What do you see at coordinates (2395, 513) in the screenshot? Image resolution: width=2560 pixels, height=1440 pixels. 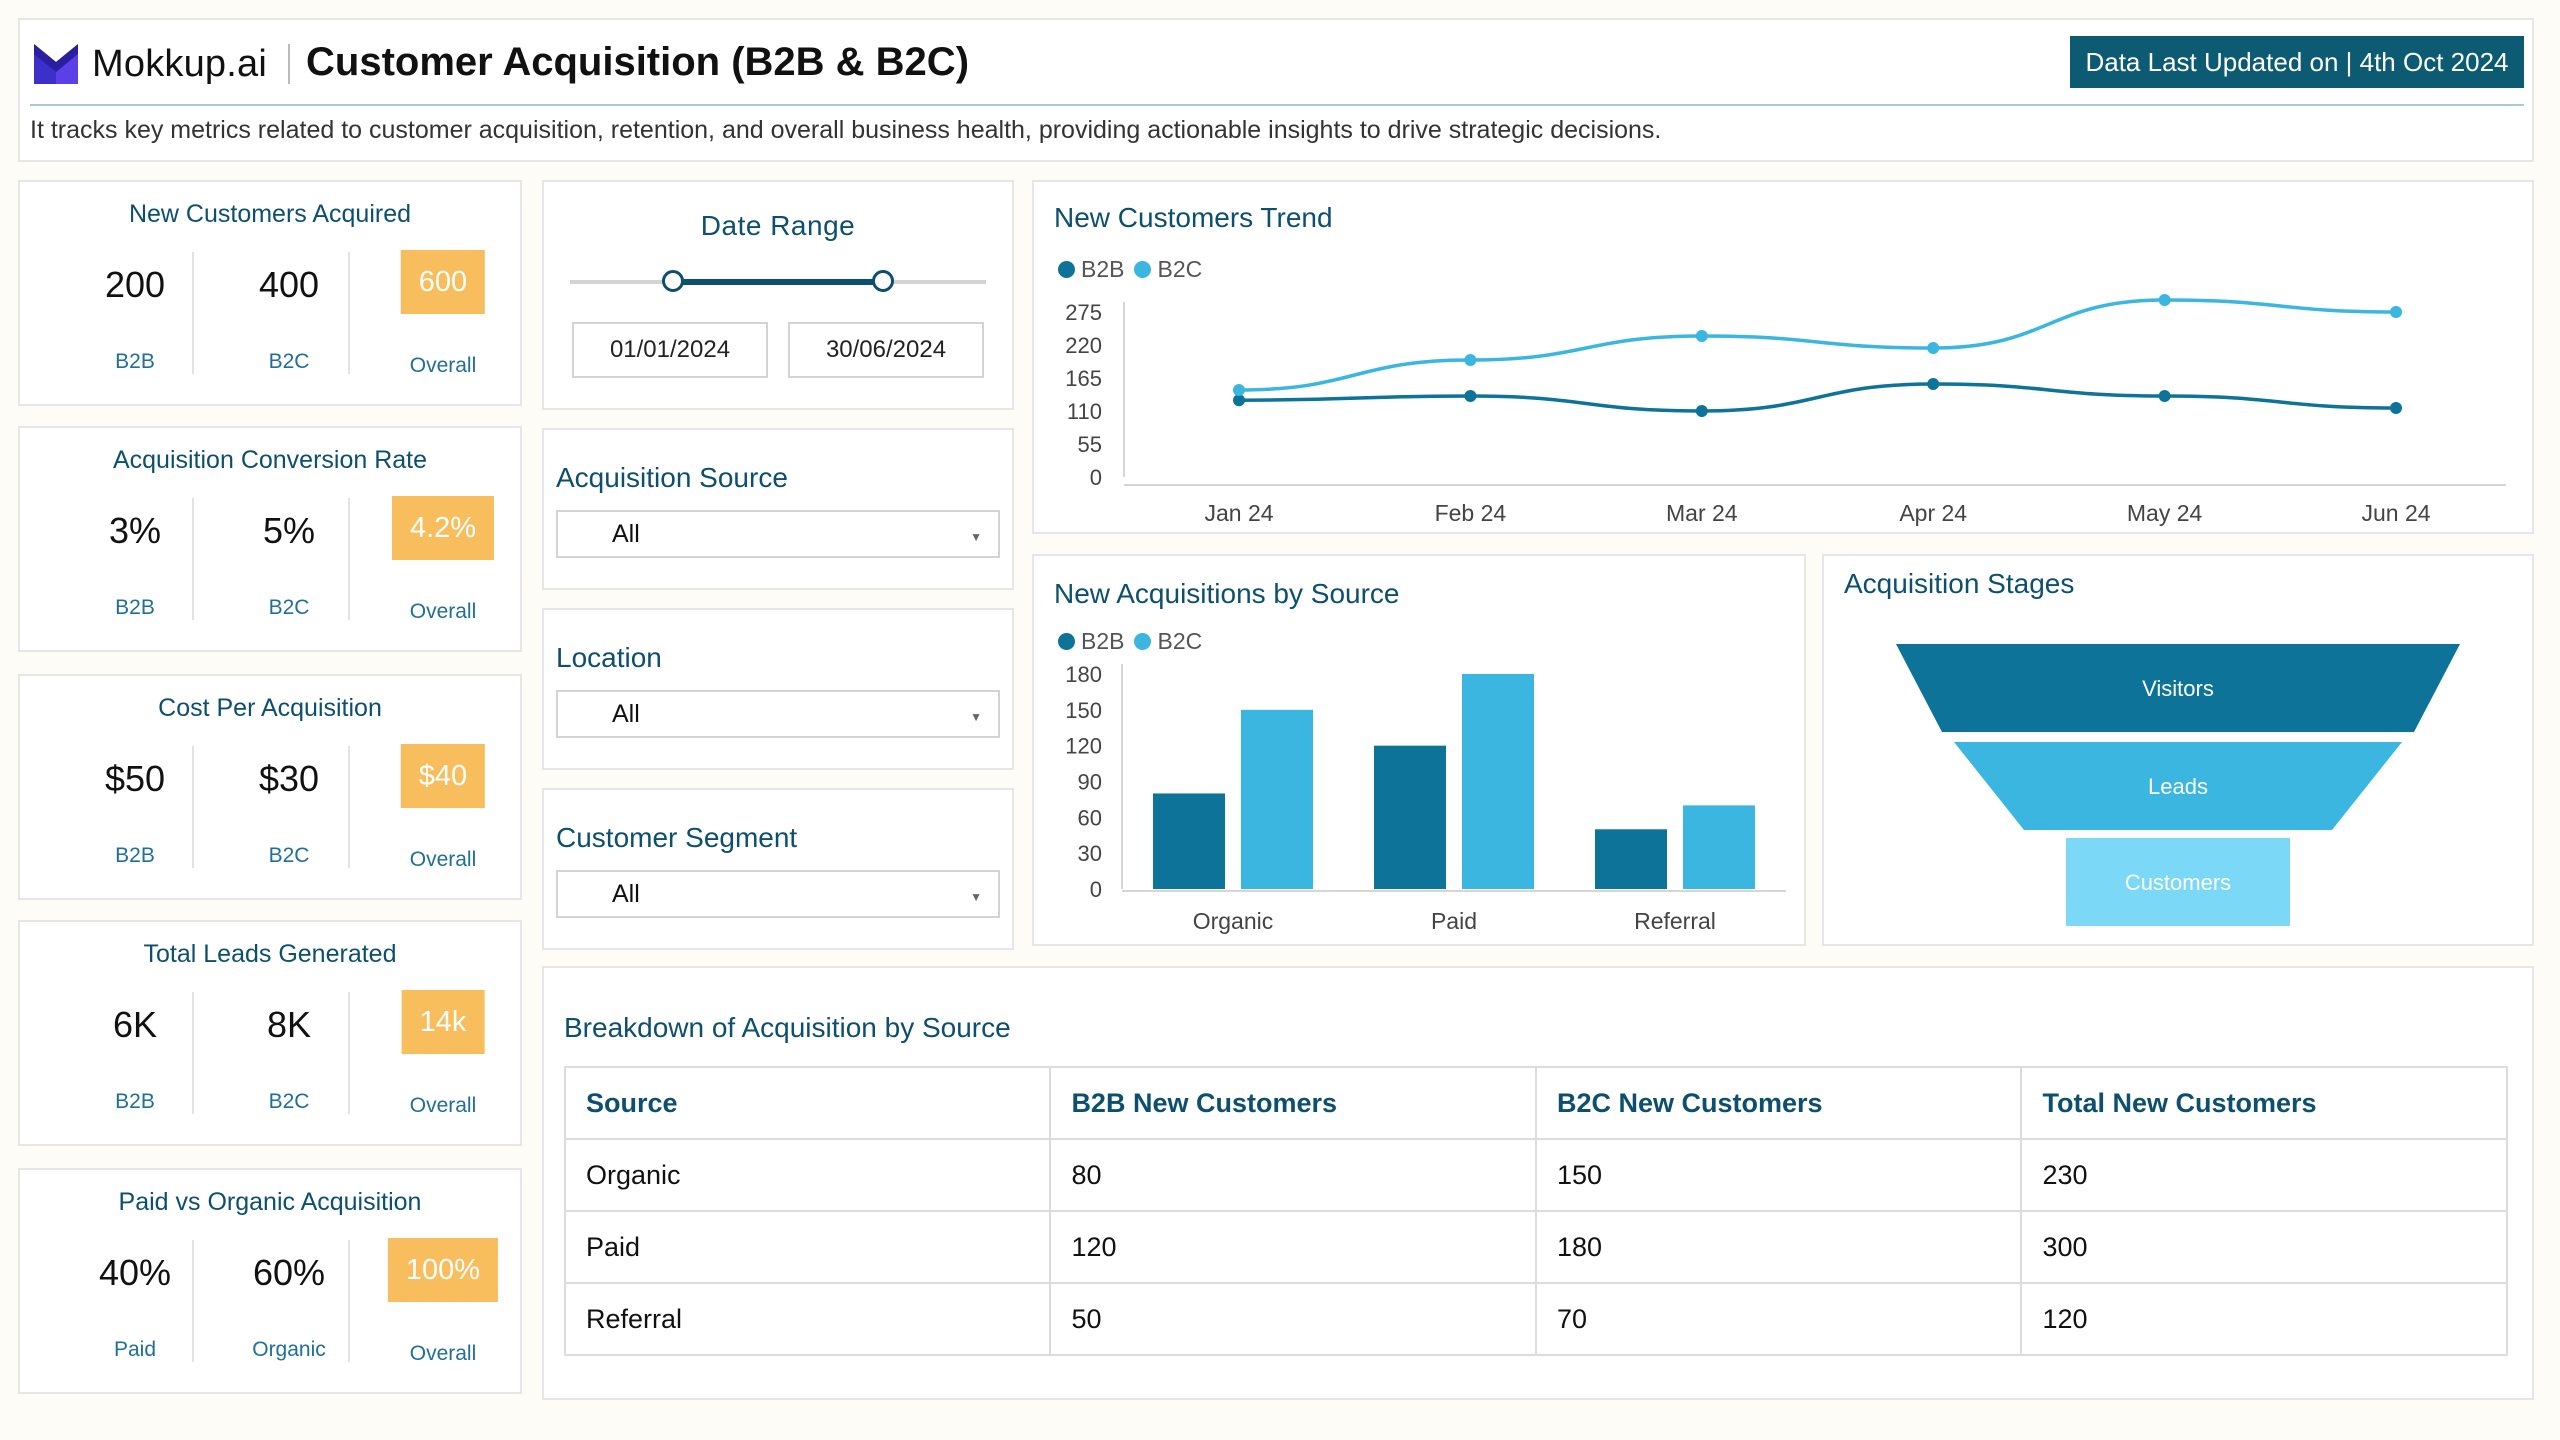 I see `x-tick-label: Jun 24` at bounding box center [2395, 513].